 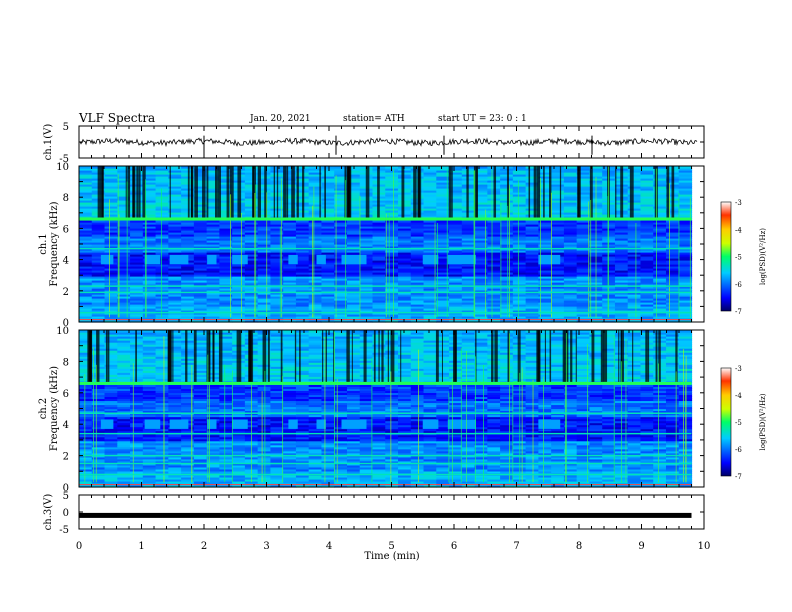 What do you see at coordinates (66, 488) in the screenshot?
I see `y-tick-label: 0` at bounding box center [66, 488].